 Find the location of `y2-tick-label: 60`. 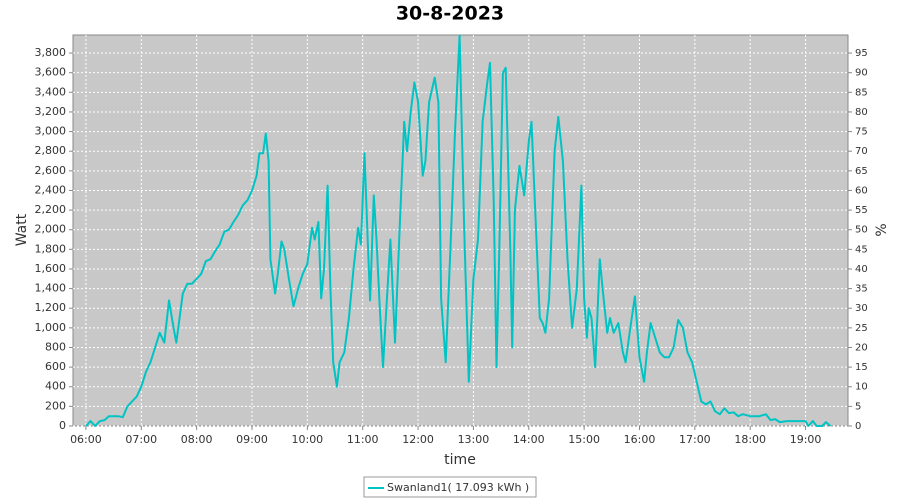

y2-tick-label: 60 is located at coordinates (861, 190).